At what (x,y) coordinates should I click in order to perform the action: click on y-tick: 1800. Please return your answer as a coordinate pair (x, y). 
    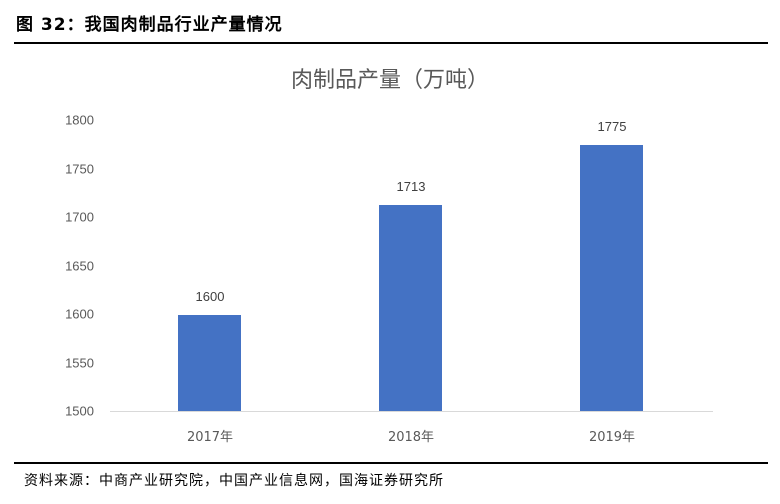
    Looking at the image, I should click on (79, 120).